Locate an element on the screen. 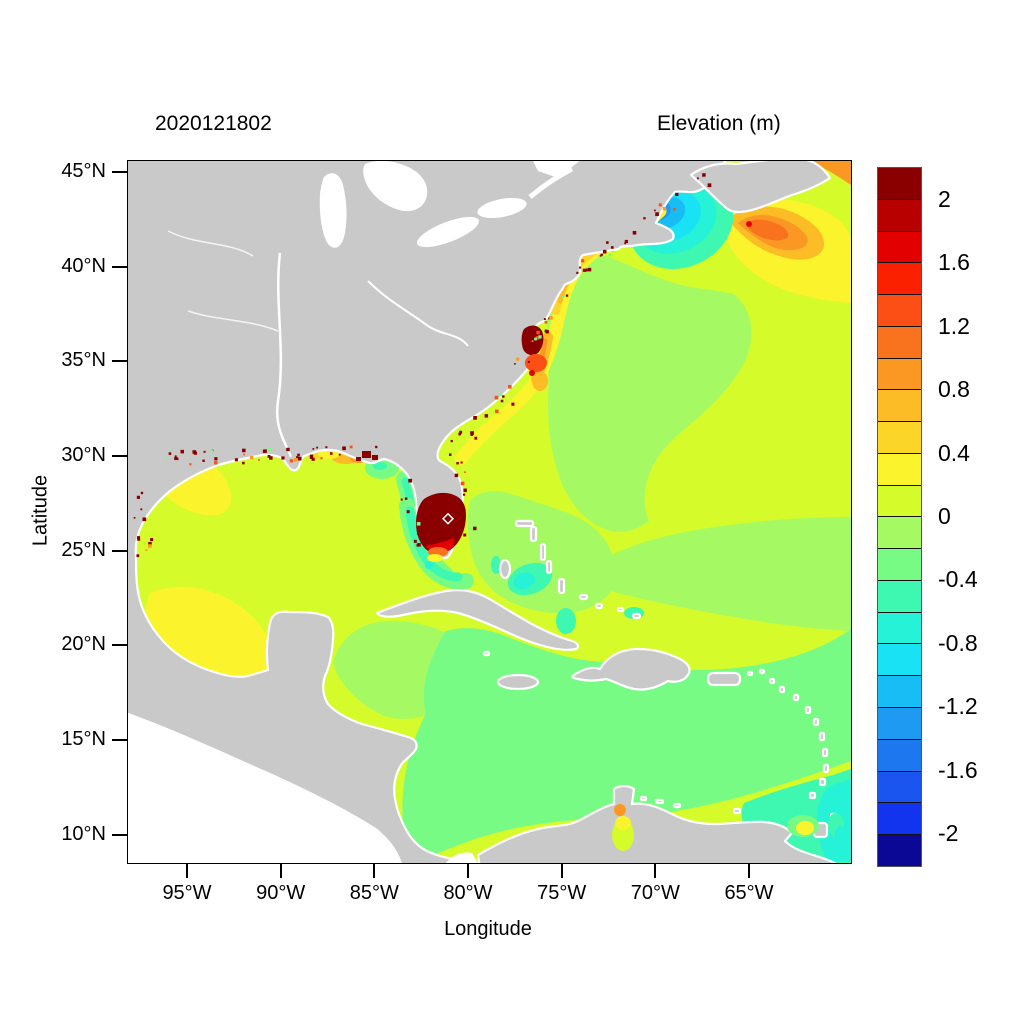 The width and height of the screenshot is (1024, 1024). land-hispaniola is located at coordinates (631, 669).